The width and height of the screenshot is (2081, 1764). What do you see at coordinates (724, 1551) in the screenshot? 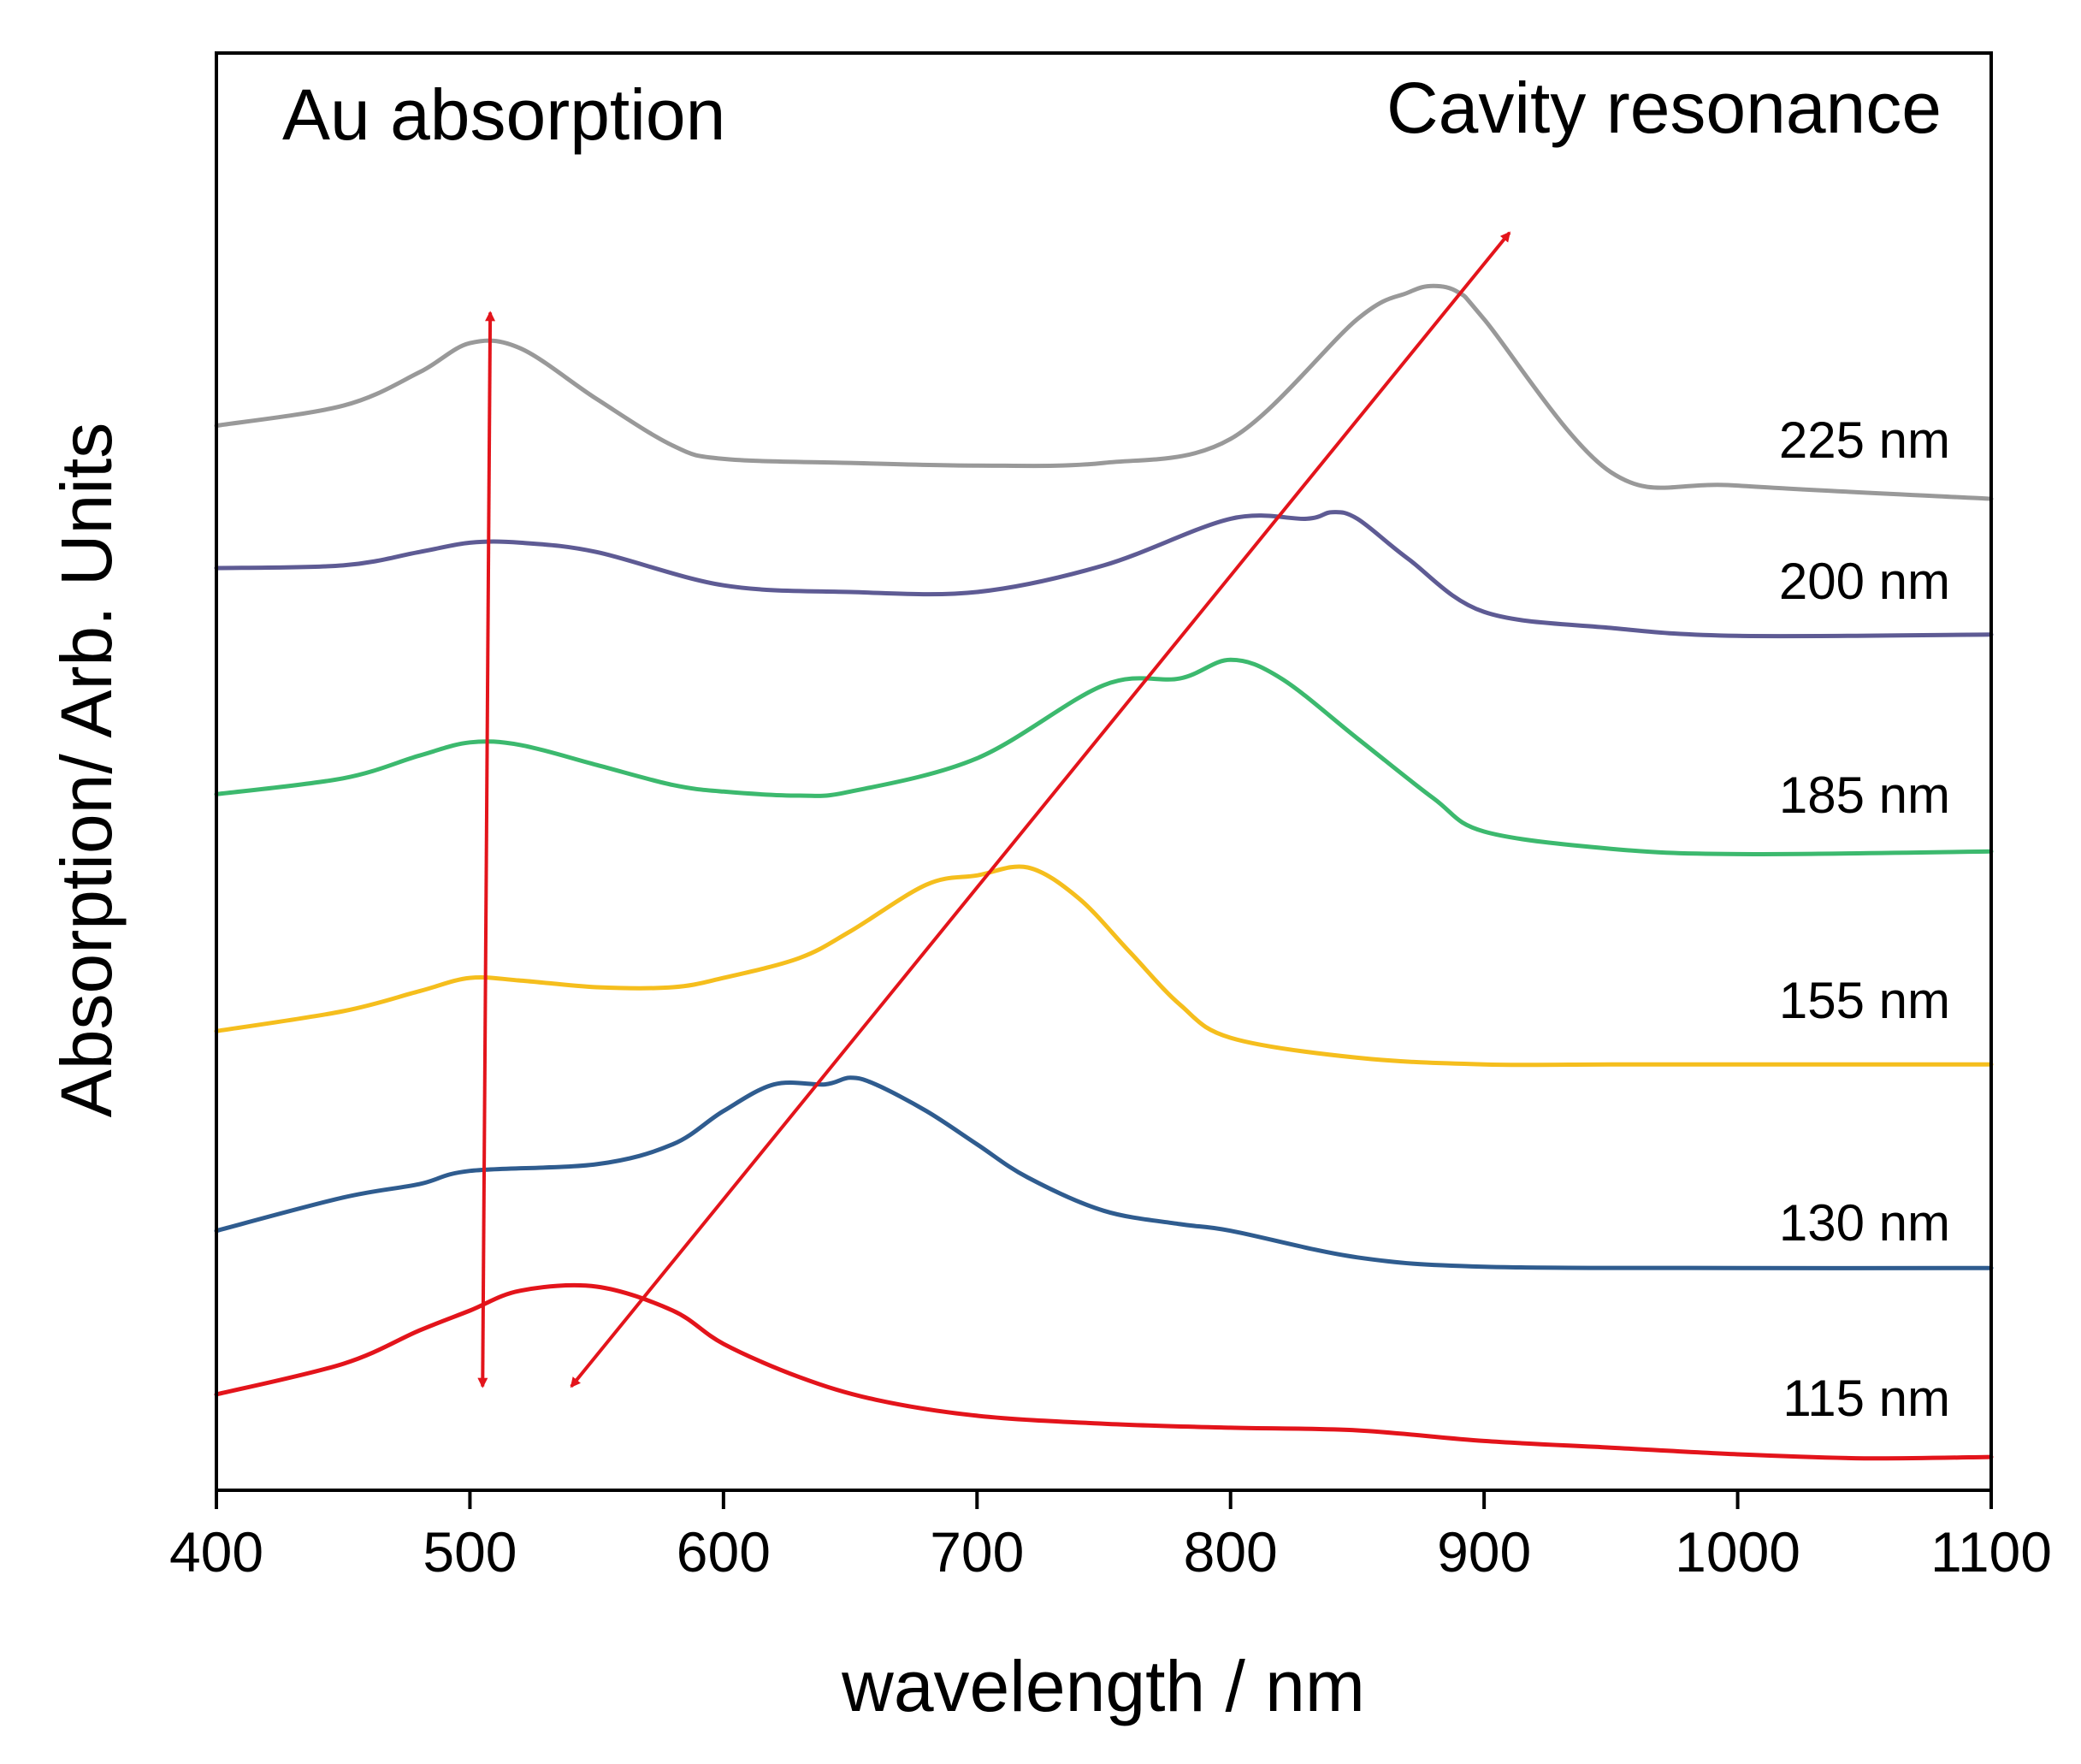
I see `x-tick-label: 600` at bounding box center [724, 1551].